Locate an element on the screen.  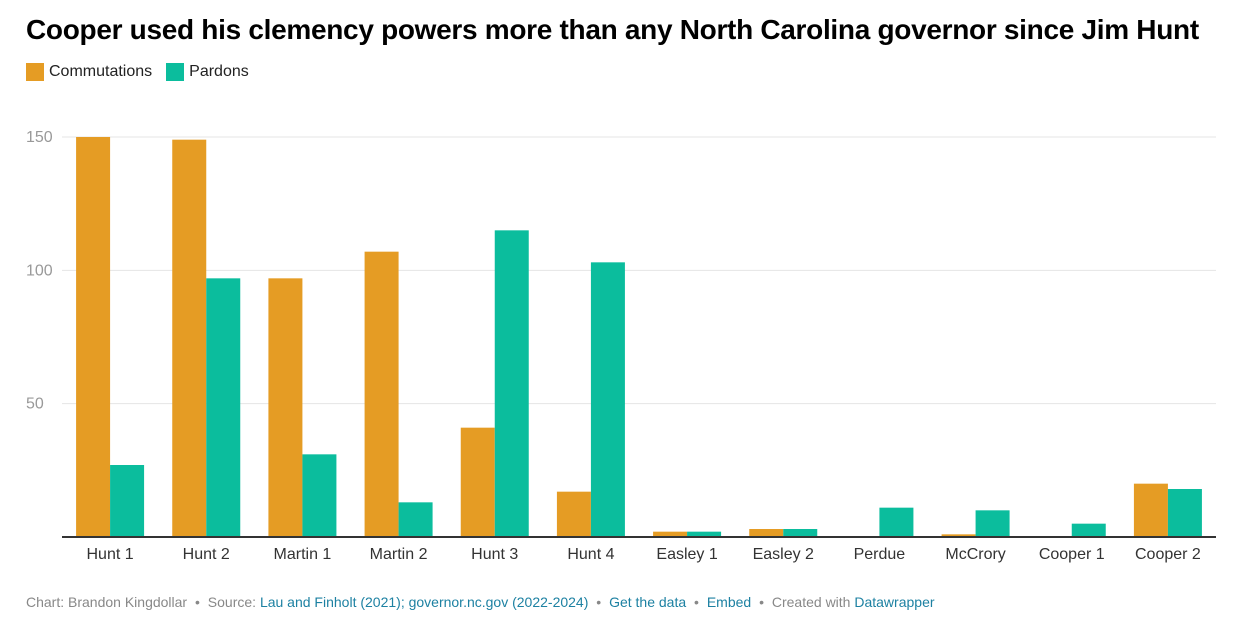
x-category-label-hunt-3: Hunt 3 is located at coordinates (494, 554).